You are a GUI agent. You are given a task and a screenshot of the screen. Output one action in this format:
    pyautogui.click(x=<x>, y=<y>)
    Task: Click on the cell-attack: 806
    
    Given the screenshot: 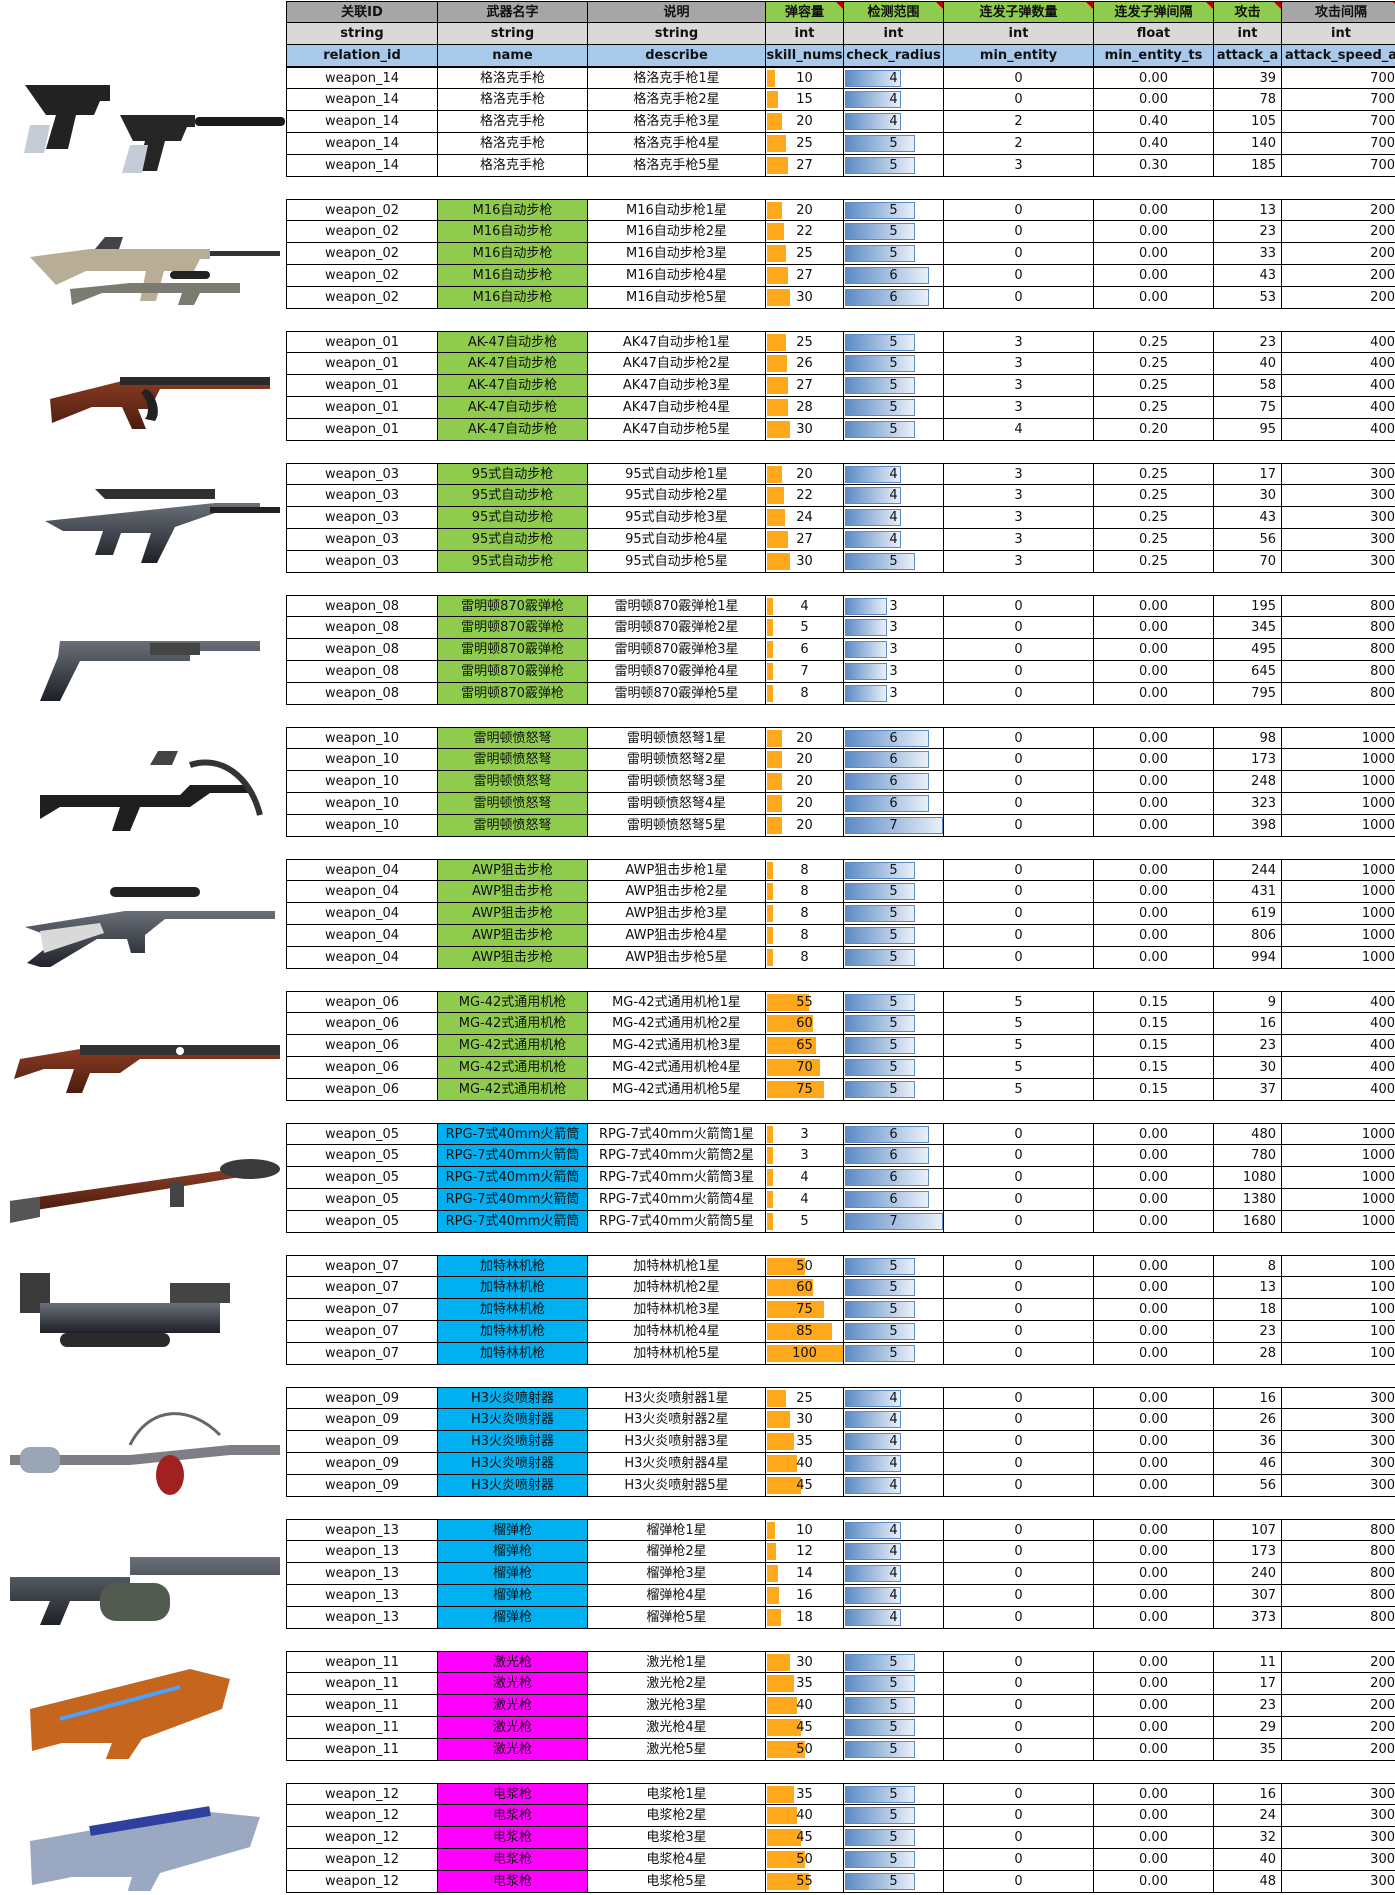 What is the action you would take?
    pyautogui.click(x=1248, y=936)
    